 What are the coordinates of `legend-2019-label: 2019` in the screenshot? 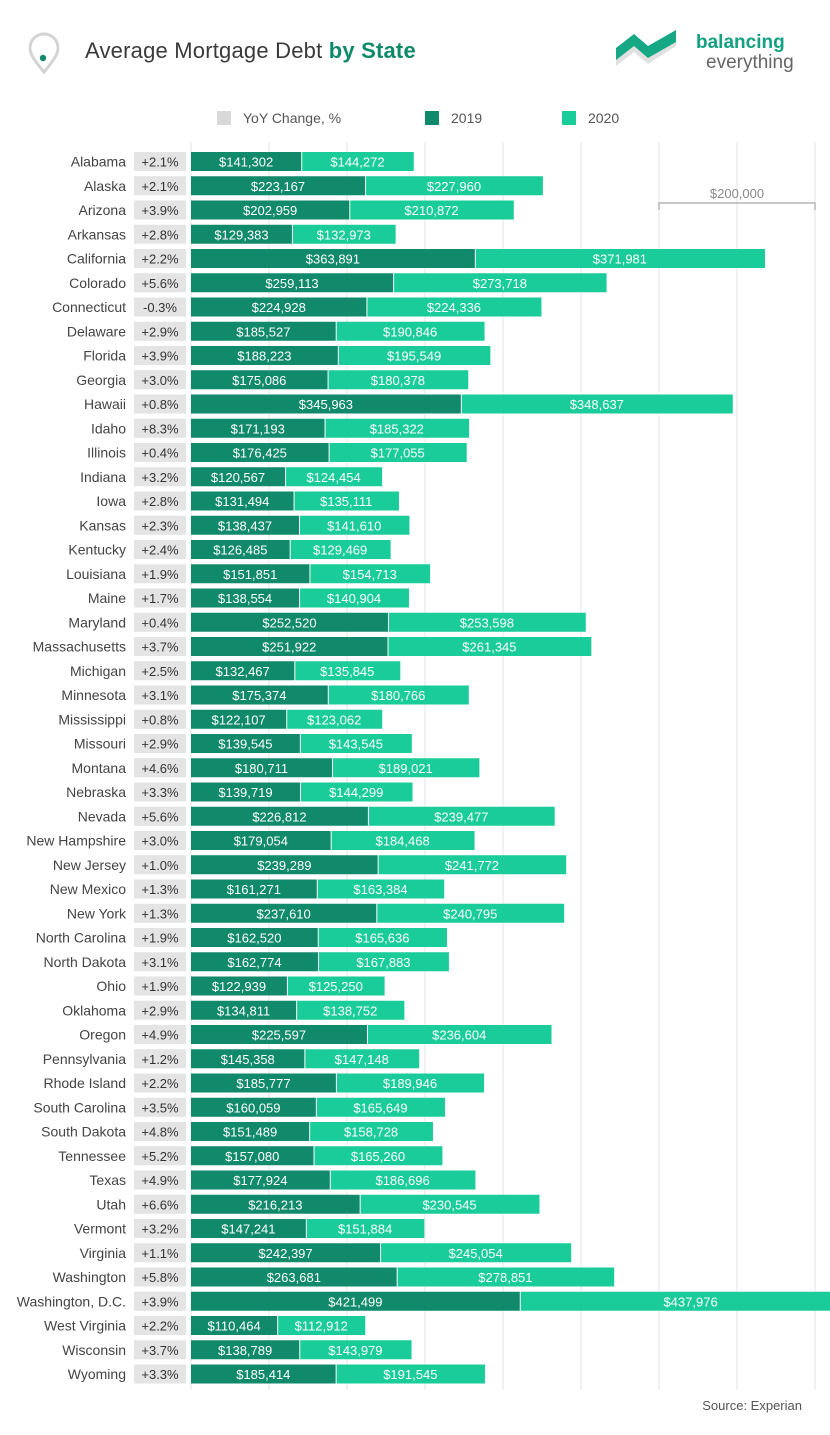 It's located at (467, 118).